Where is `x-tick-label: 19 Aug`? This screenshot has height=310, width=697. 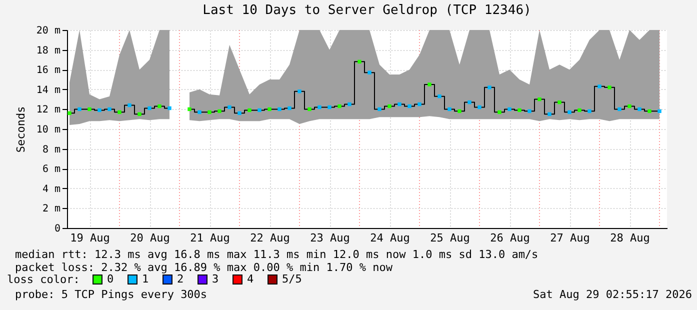
x-tick-label: 19 Aug is located at coordinates (90, 238).